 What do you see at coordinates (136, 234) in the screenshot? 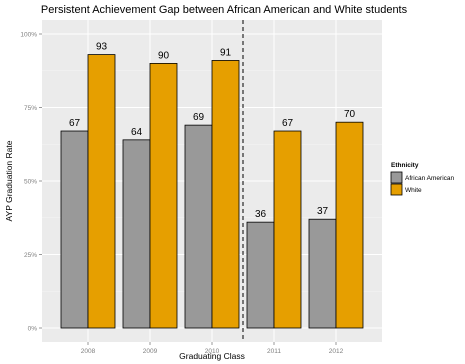
I see `bar-african-american-2009` at bounding box center [136, 234].